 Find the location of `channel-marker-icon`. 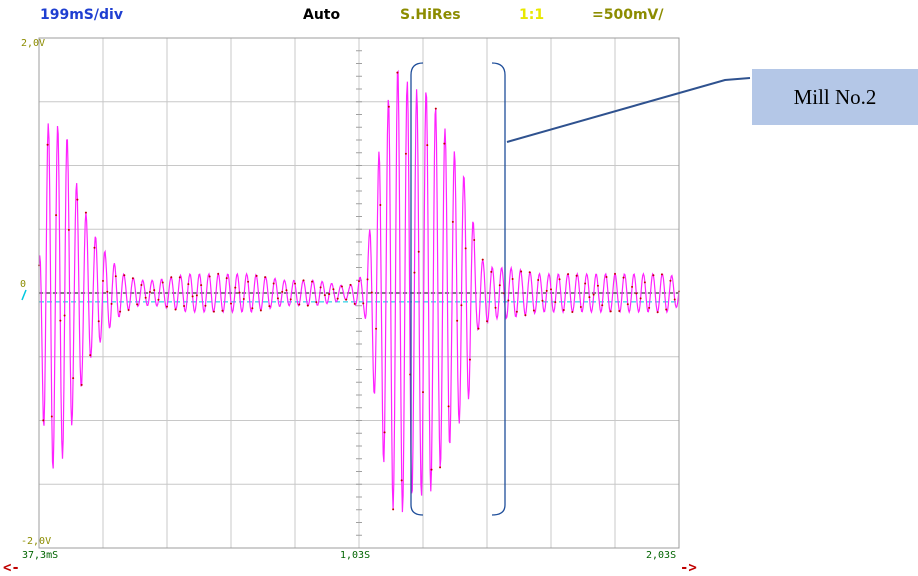

channel-marker-icon is located at coordinates (24, 295).